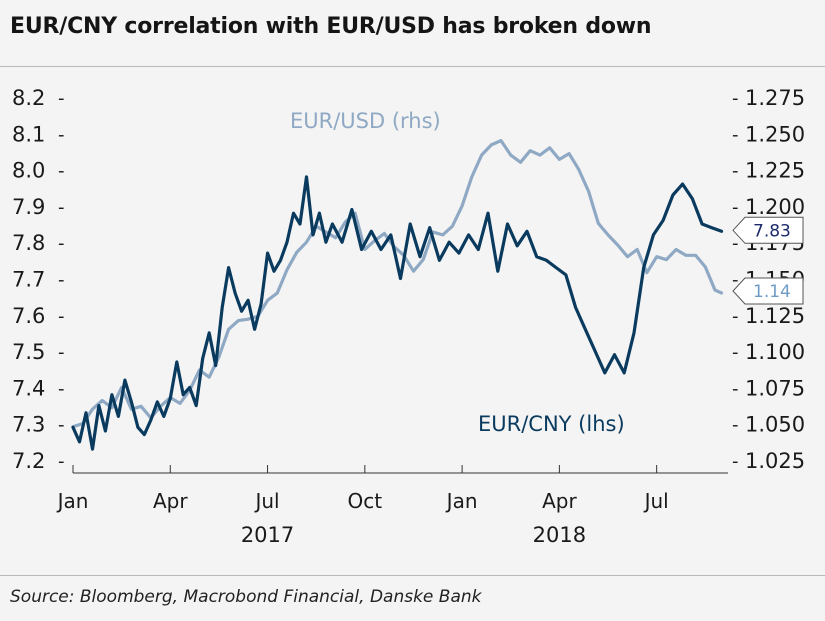  I want to click on source-divider, so click(412, 575).